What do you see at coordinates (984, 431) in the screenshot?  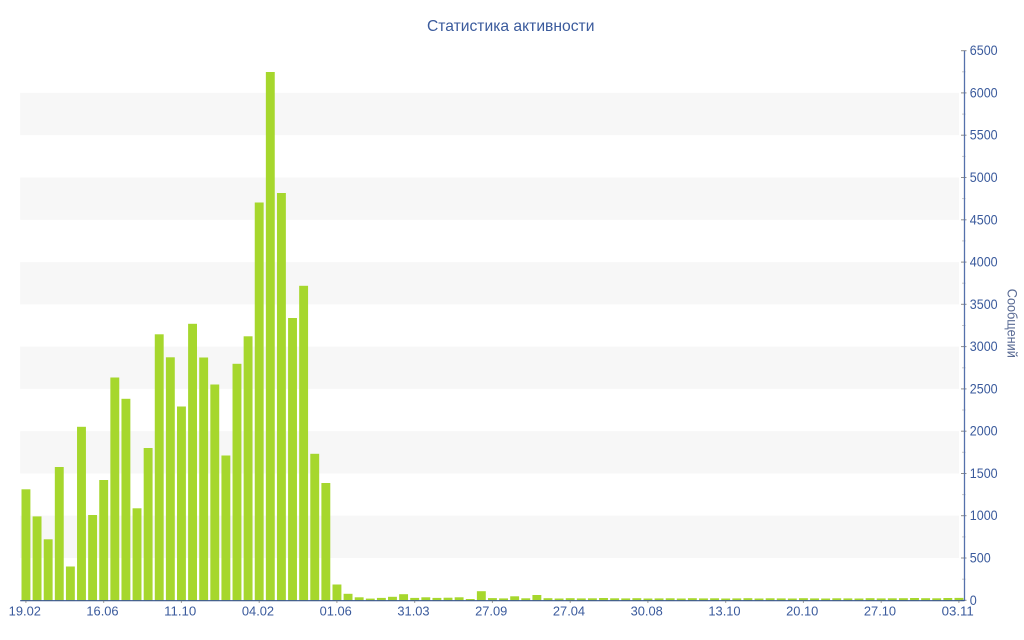 I see `svg-text: 2000` at bounding box center [984, 431].